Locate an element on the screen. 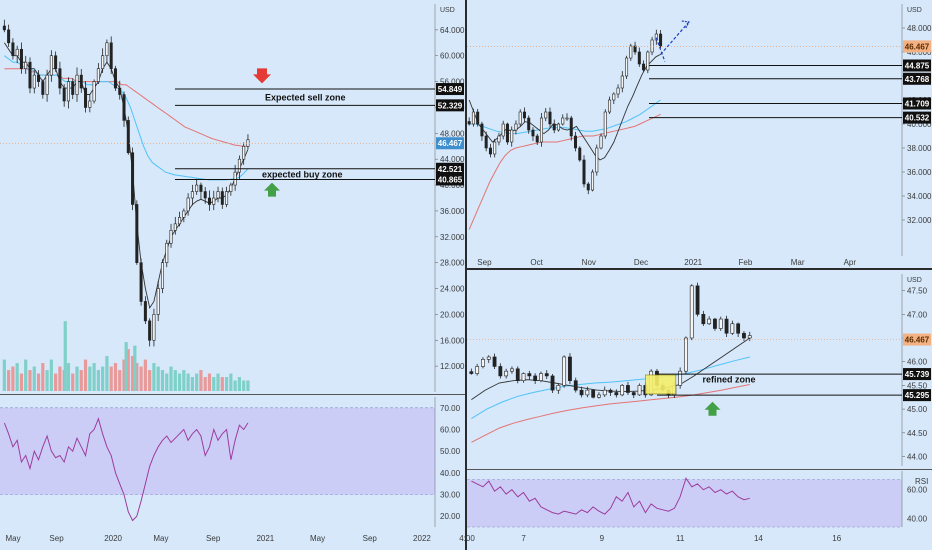 The image size is (932, 550). left-xtick-label-4: Sep is located at coordinates (213, 538).